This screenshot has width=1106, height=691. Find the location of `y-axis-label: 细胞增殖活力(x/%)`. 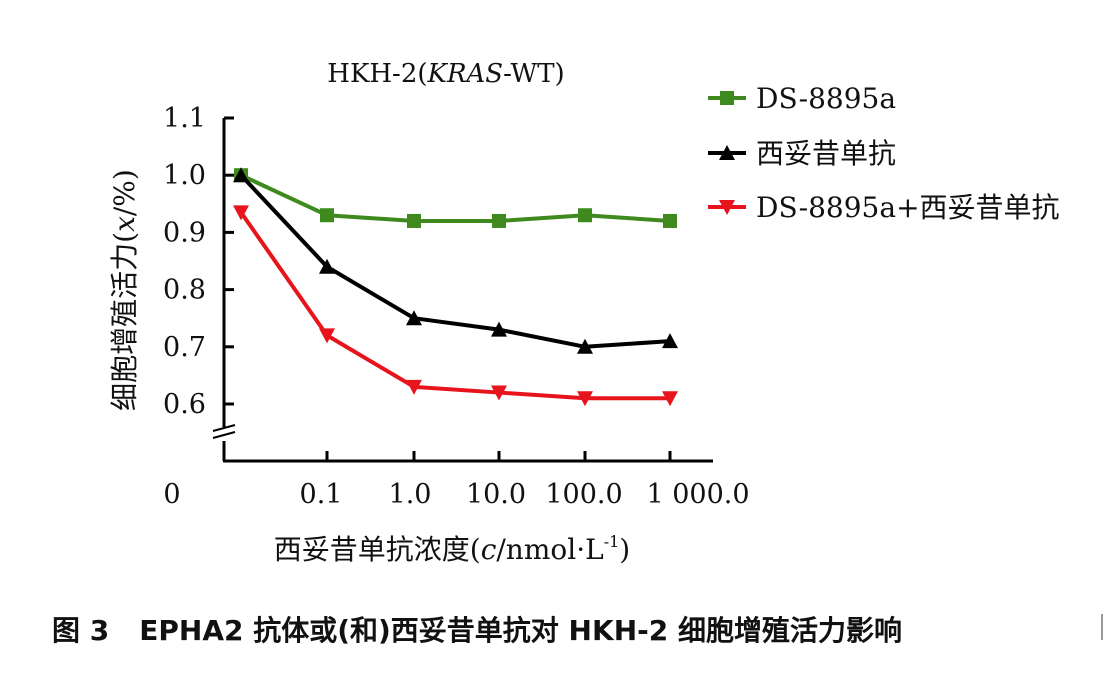

y-axis-label: 细胞增殖活力(x/%) is located at coordinates (124, 290).